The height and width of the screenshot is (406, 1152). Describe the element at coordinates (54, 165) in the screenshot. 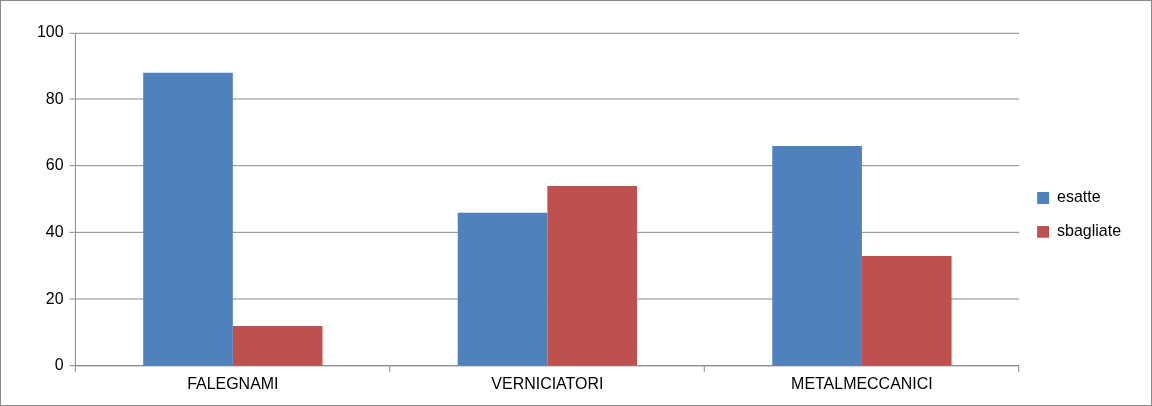

I see `y-tick-label: 60` at that location.